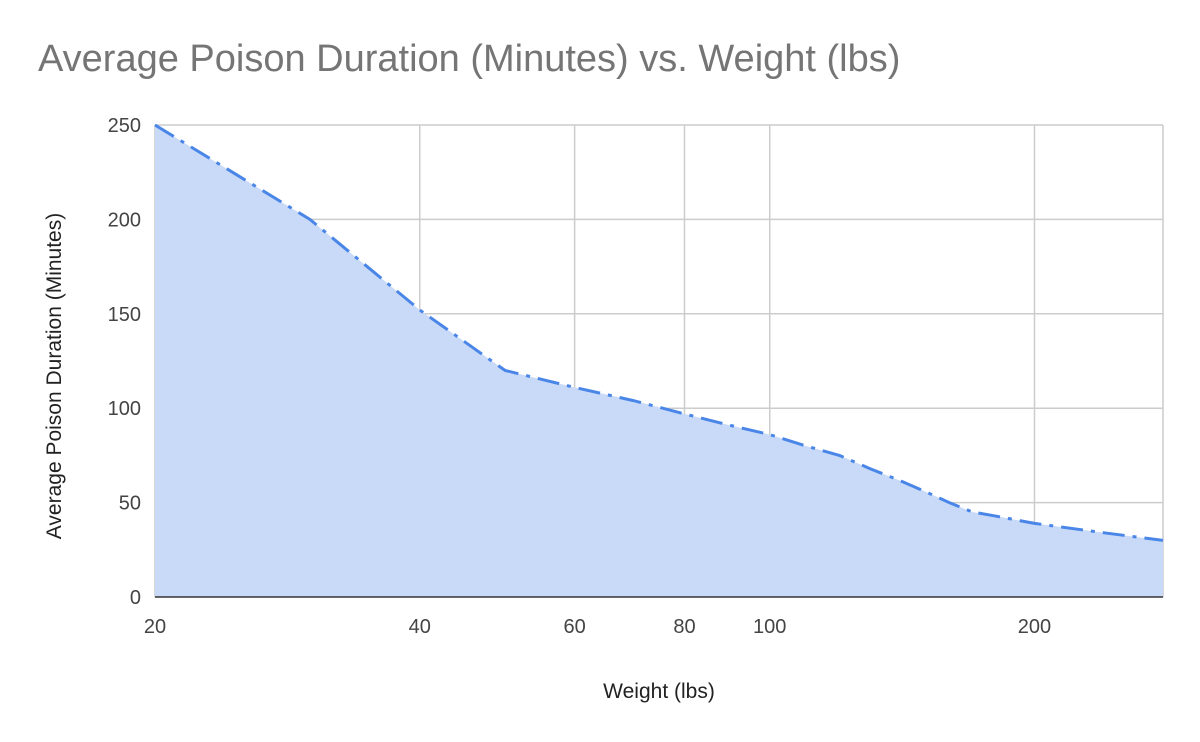  Describe the element at coordinates (769, 627) in the screenshot. I see `x-tick-label: 100` at that location.